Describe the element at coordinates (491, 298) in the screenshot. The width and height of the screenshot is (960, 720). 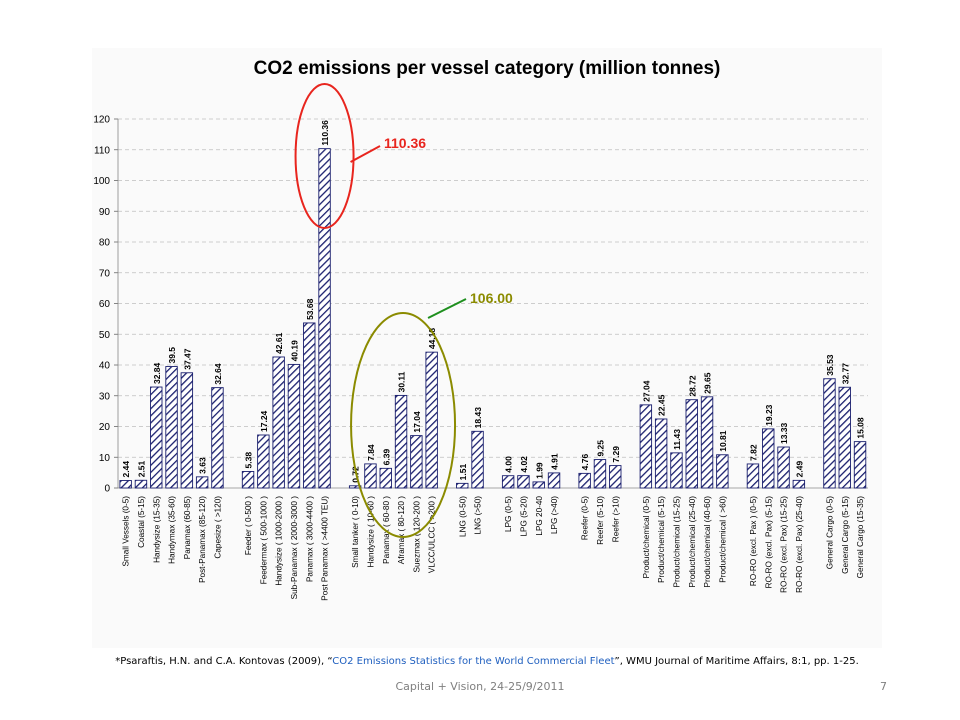
I see `annotation-olive: 106.00` at that location.